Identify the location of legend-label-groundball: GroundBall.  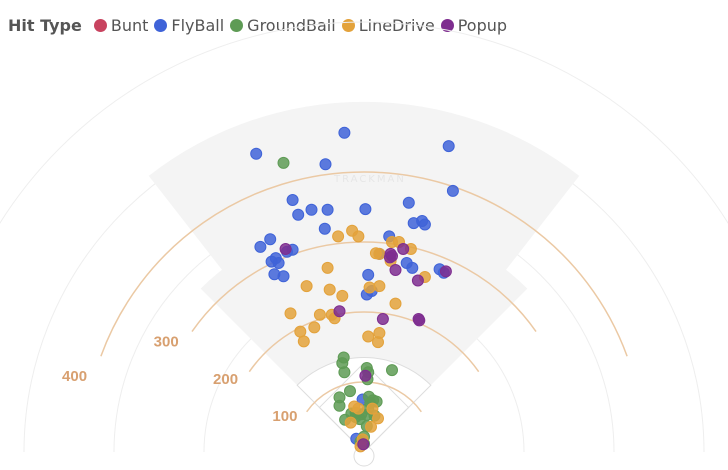
(291, 25).